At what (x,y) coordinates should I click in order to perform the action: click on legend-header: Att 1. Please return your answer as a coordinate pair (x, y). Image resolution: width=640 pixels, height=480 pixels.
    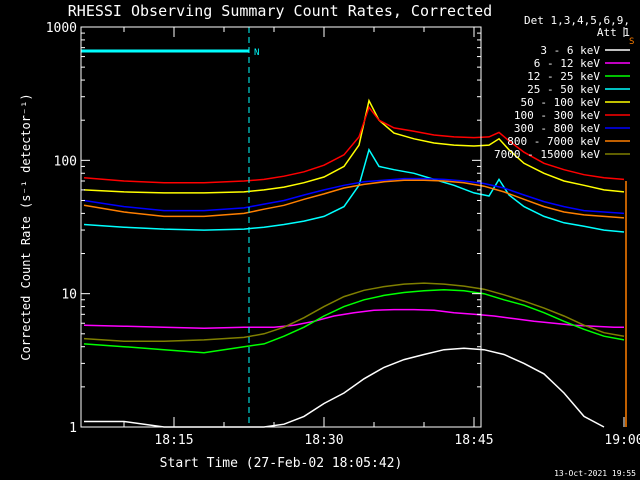
    Looking at the image, I should click on (613, 32).